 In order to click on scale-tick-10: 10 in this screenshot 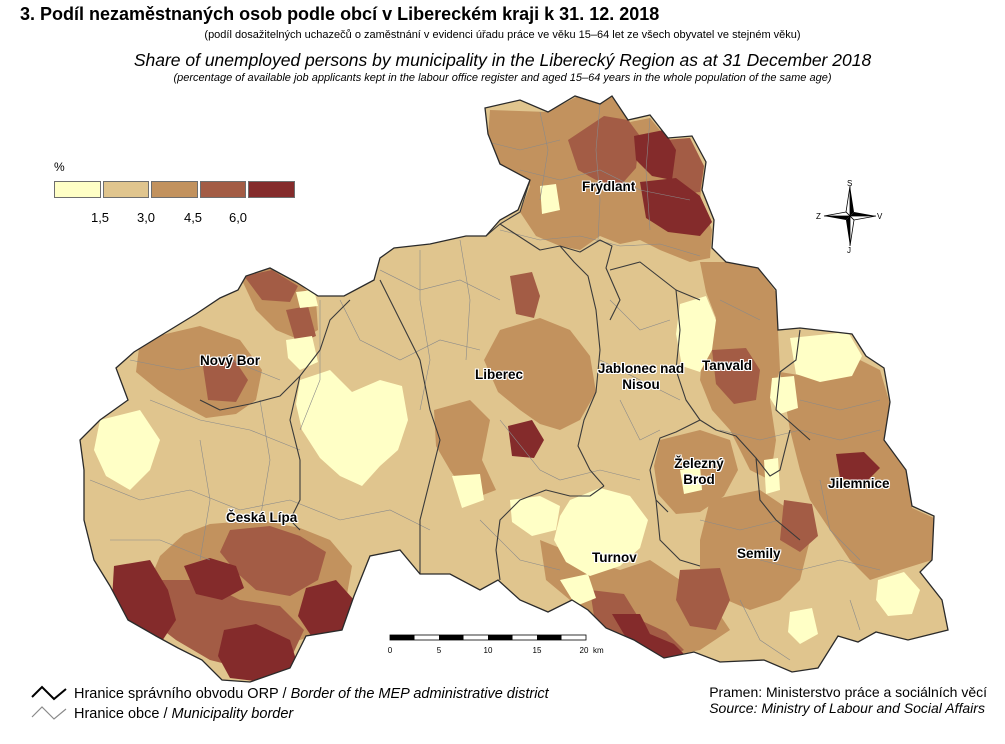, I will do `click(488, 650)`.